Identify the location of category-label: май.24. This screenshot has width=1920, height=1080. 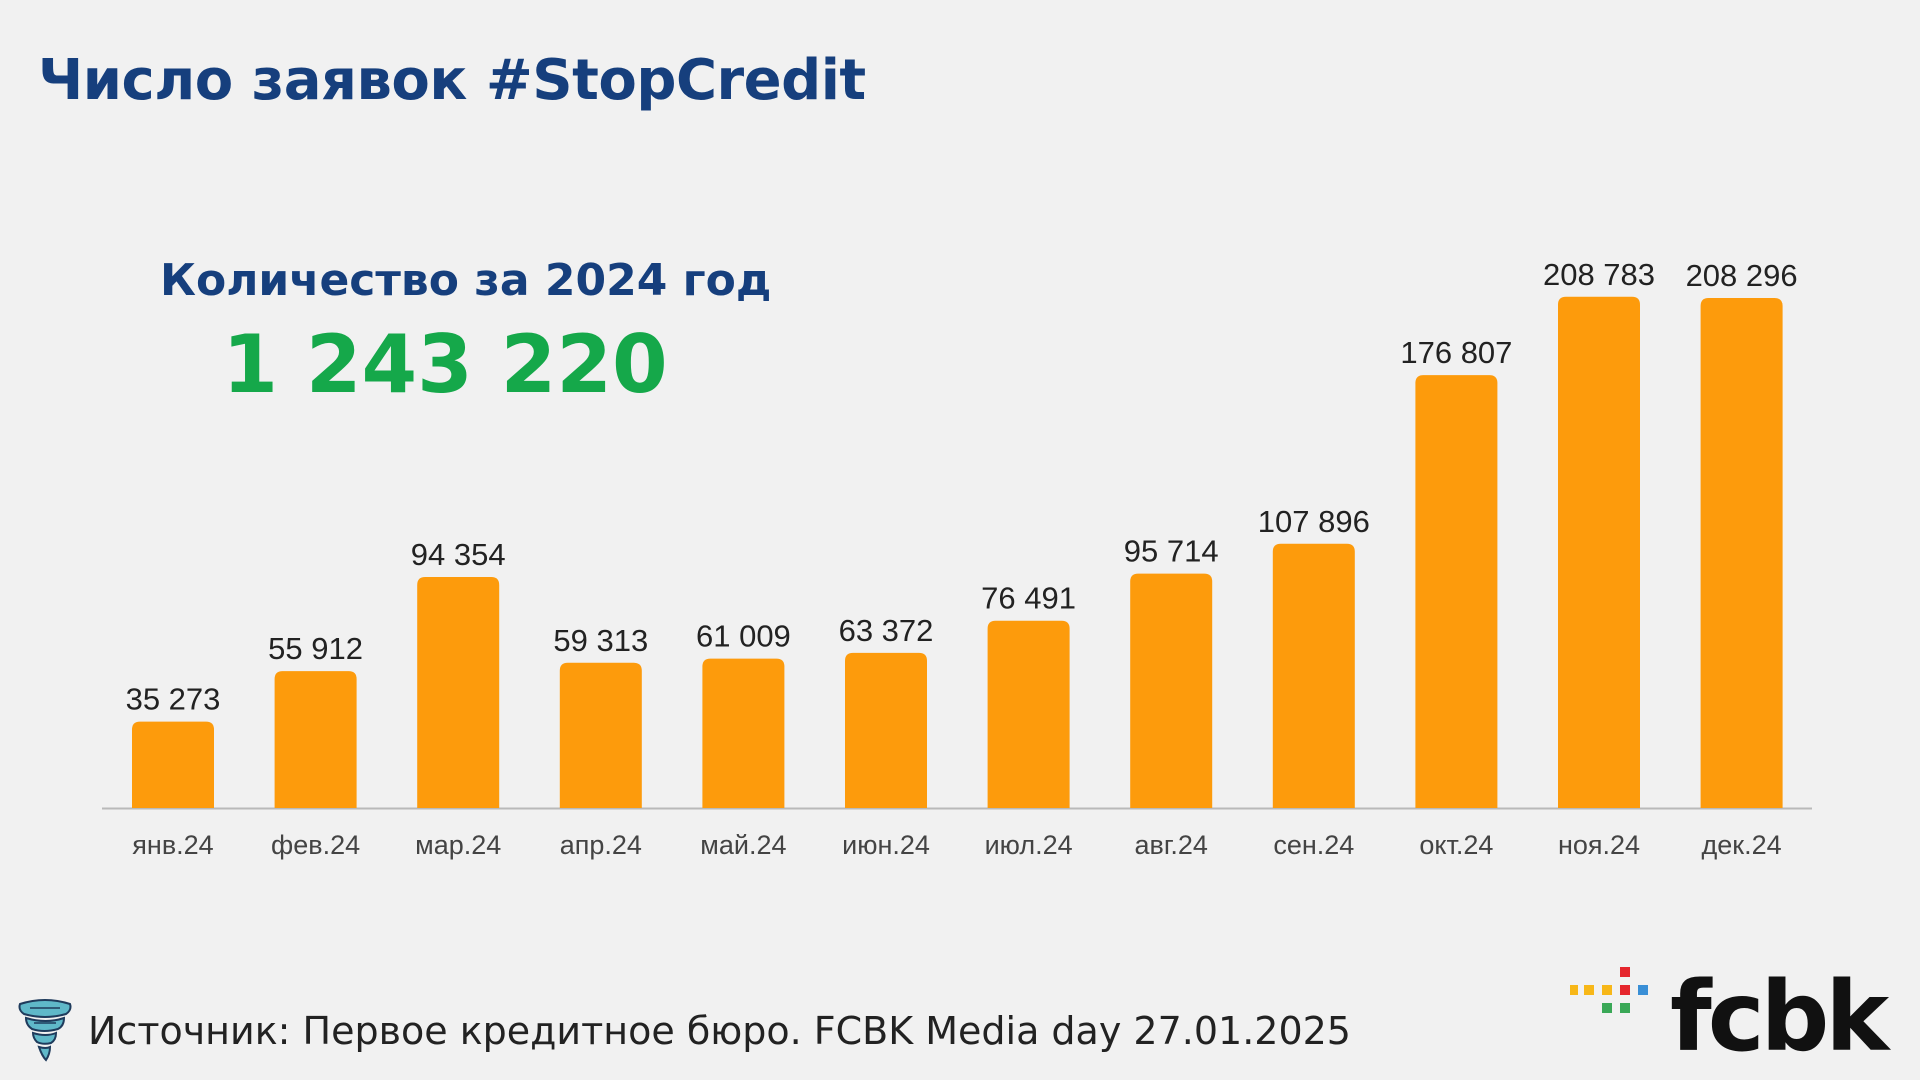
(743, 845).